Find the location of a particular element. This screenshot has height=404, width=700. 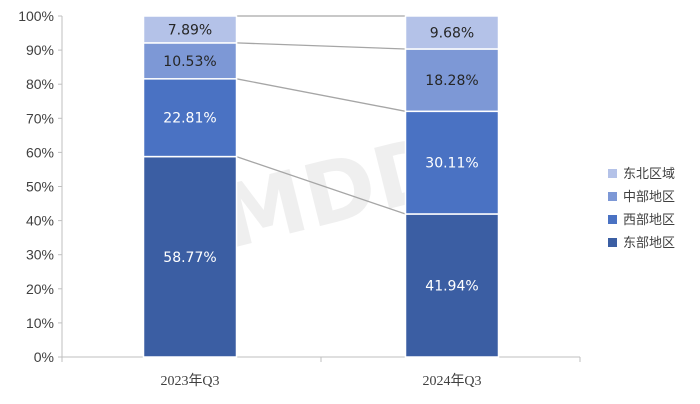

data-label: 10.53% is located at coordinates (189, 62).